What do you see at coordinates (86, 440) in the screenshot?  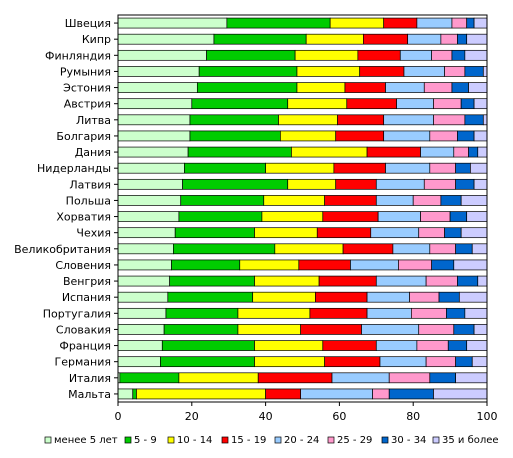 I see `legend-label: менее 5 лет` at bounding box center [86, 440].